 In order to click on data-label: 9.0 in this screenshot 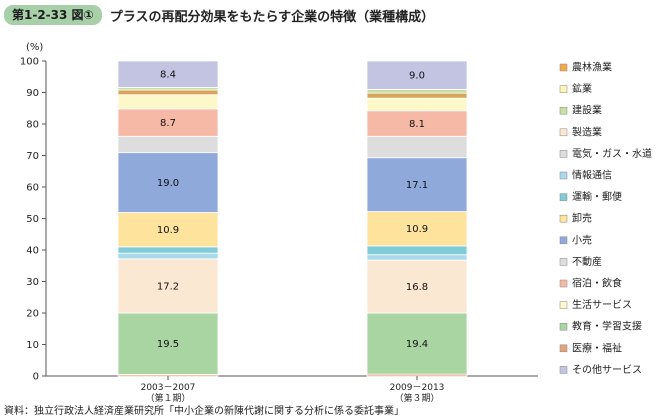, I will do `click(417, 76)`.